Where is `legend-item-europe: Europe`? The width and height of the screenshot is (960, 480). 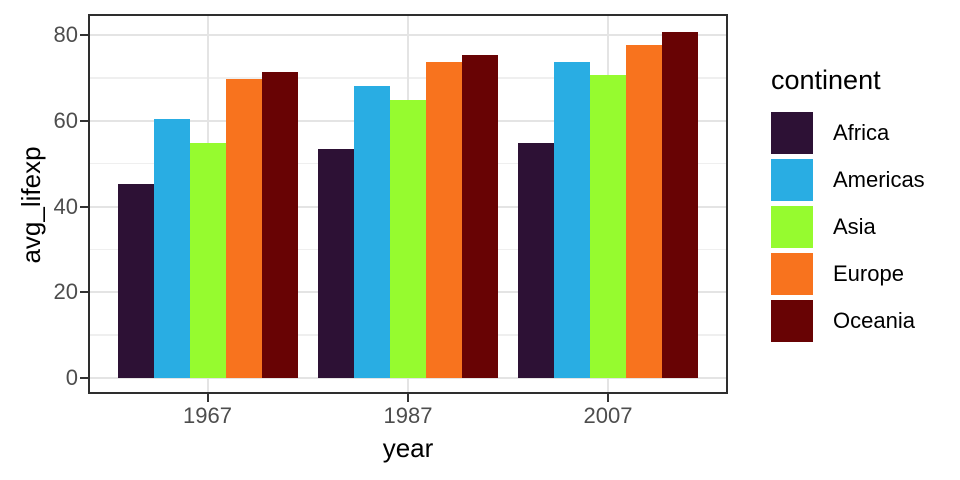
legend-item-europe: Europe is located at coordinates (848, 274).